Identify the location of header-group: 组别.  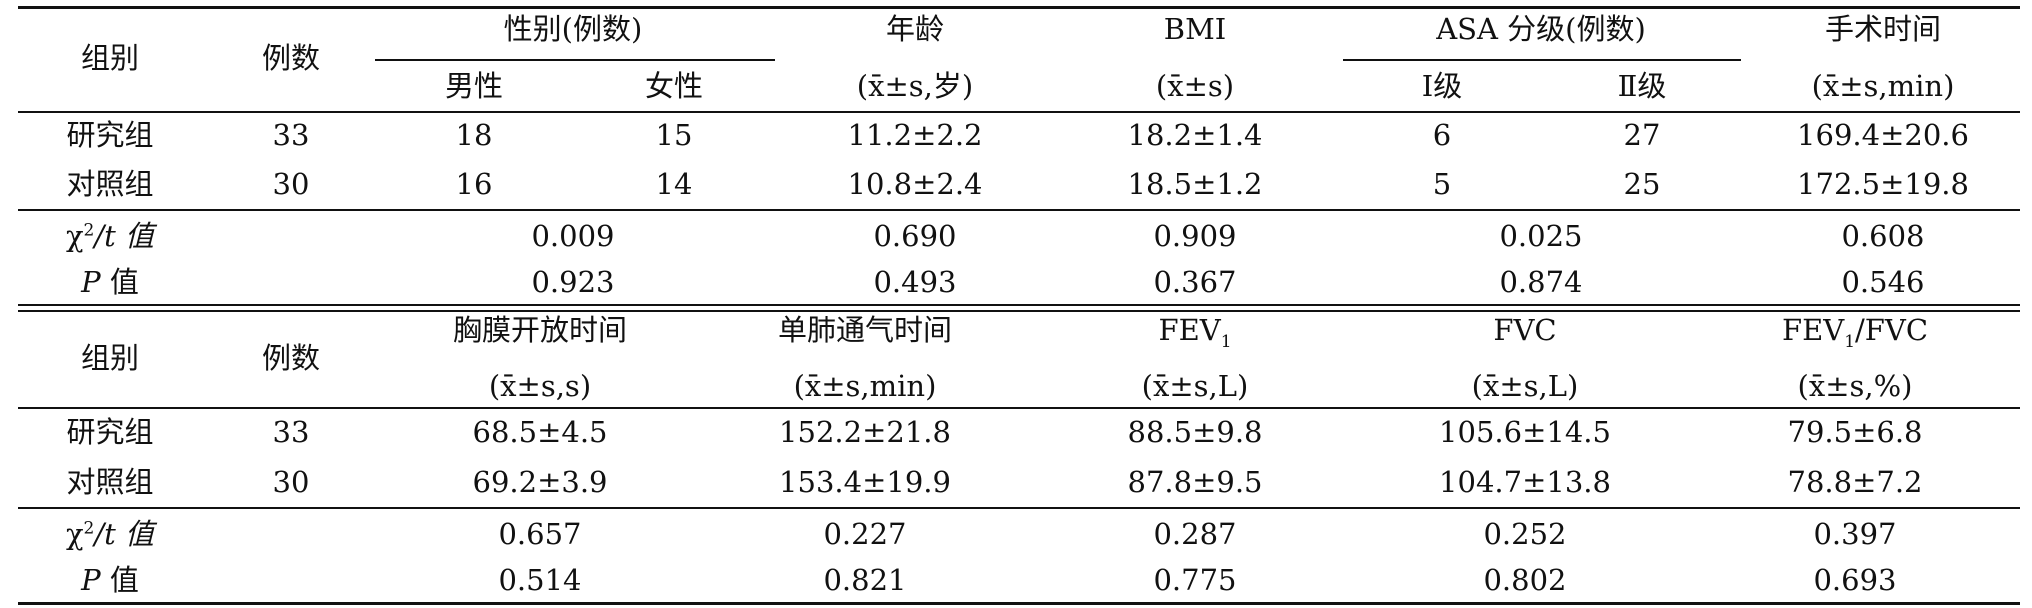
(110, 58).